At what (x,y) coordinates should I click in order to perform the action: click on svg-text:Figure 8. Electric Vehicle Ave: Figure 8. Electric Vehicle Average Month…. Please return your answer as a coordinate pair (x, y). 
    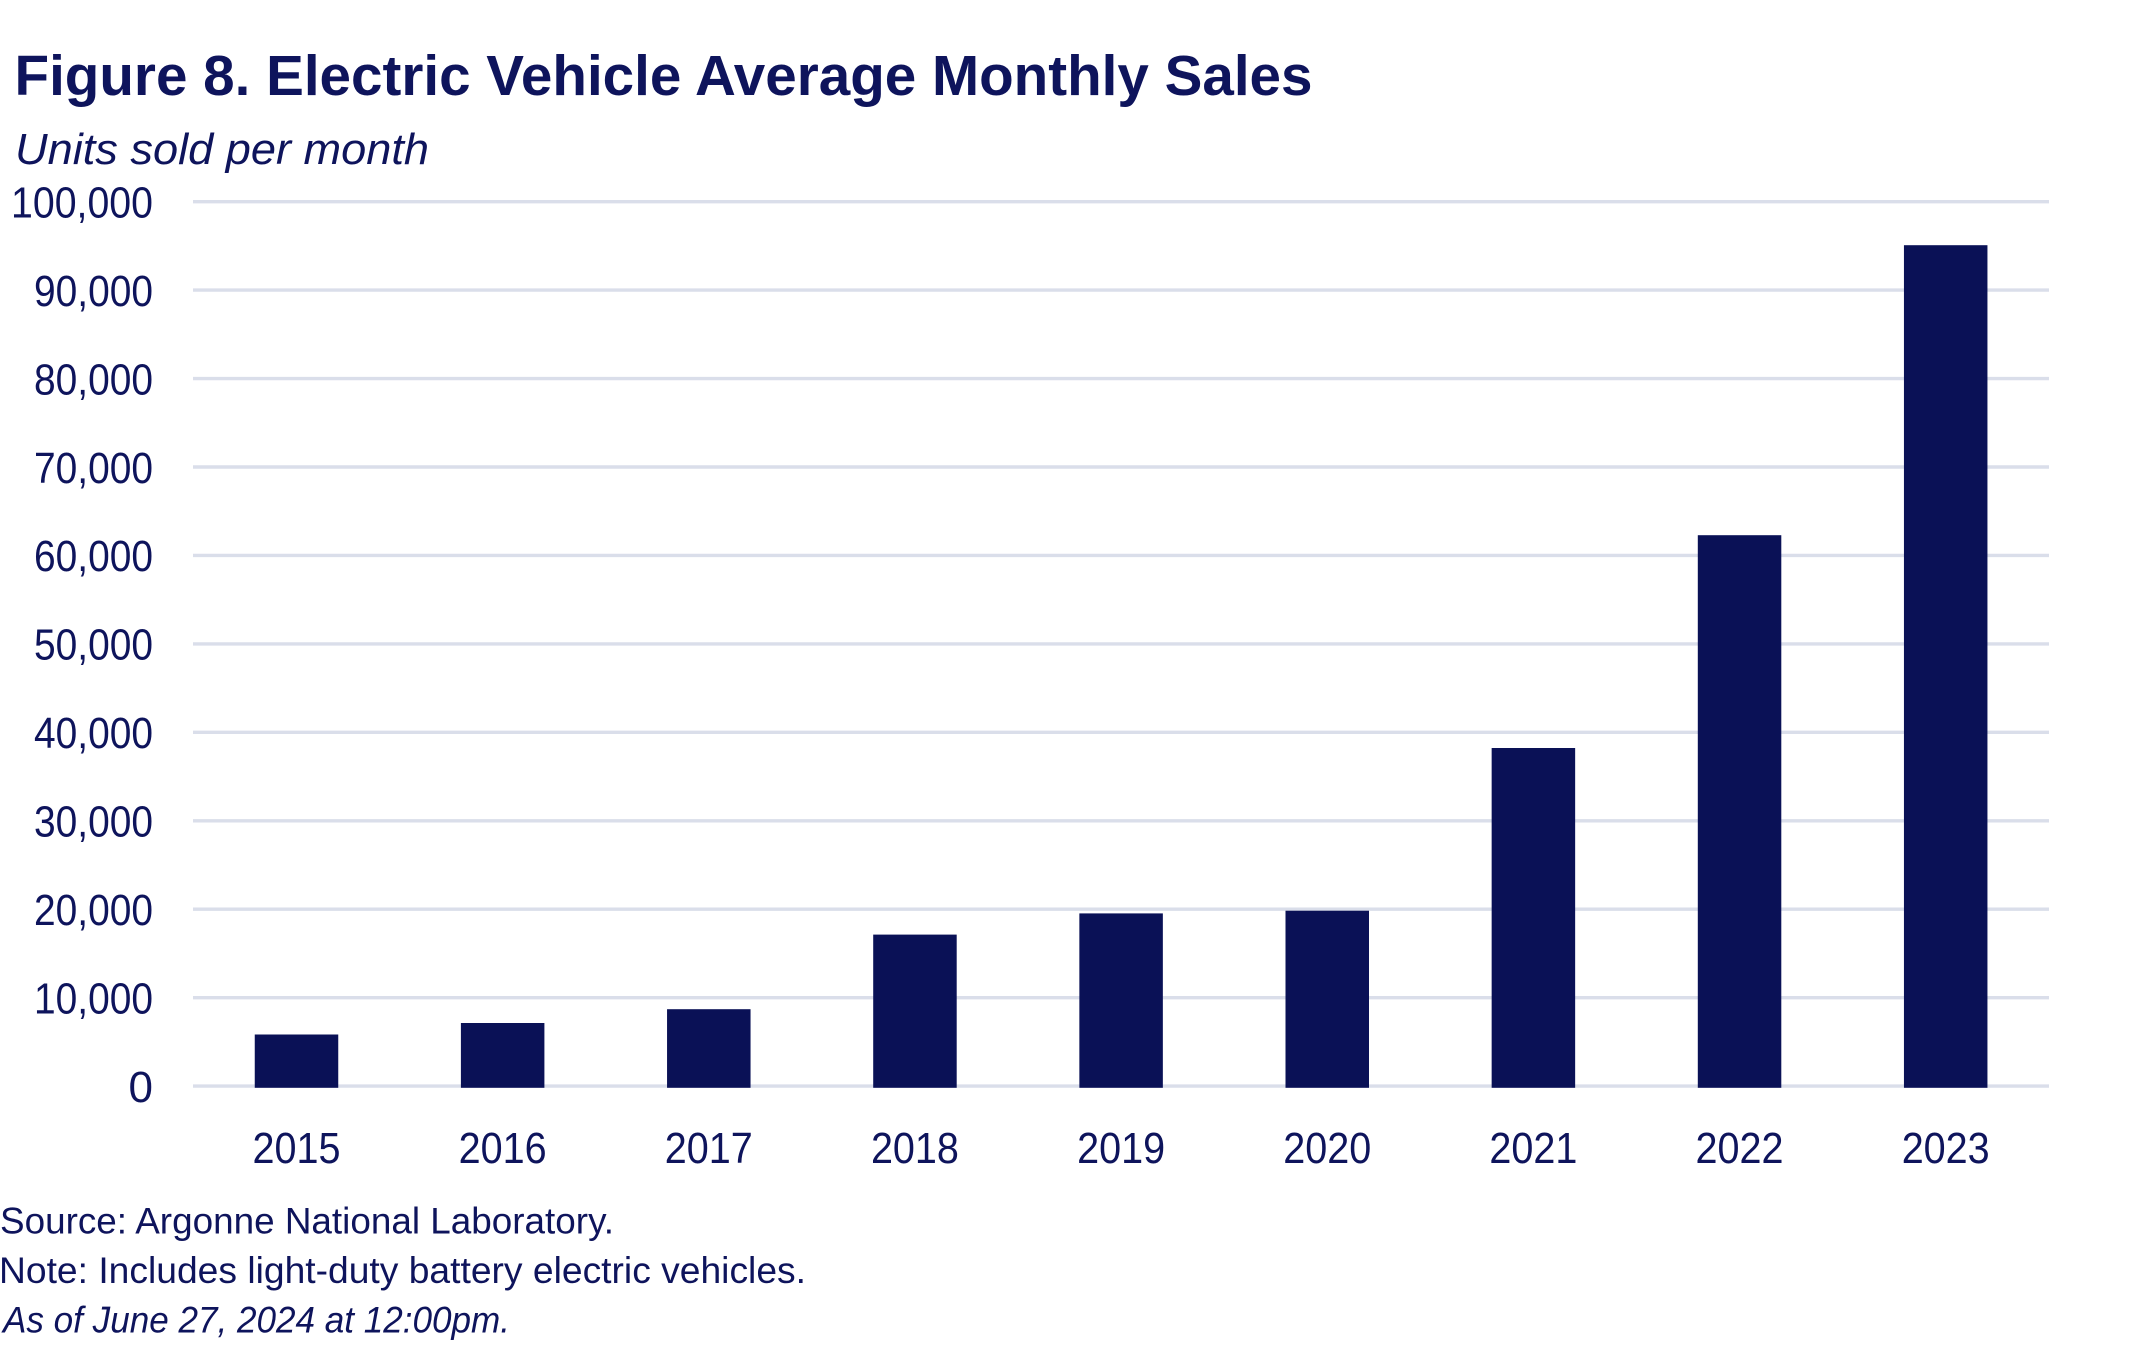
    Looking at the image, I should click on (664, 76).